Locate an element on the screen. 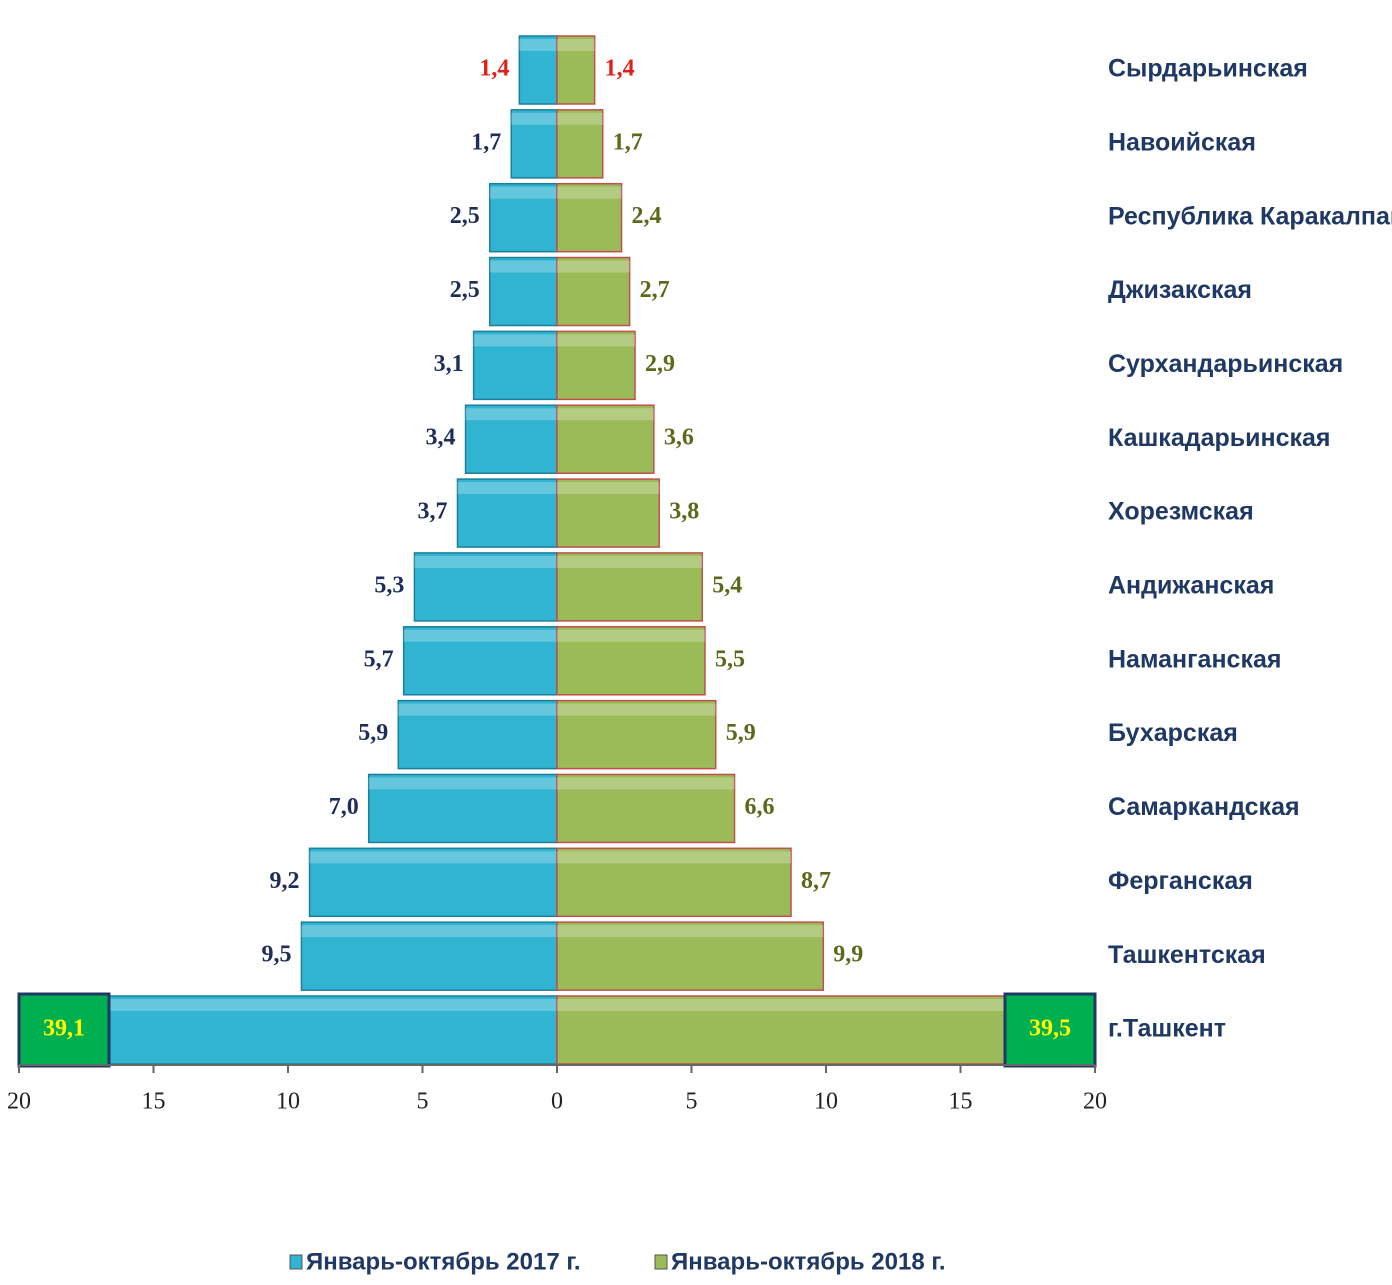 The image size is (1392, 1285). value-label: 2,9 is located at coordinates (660, 364).